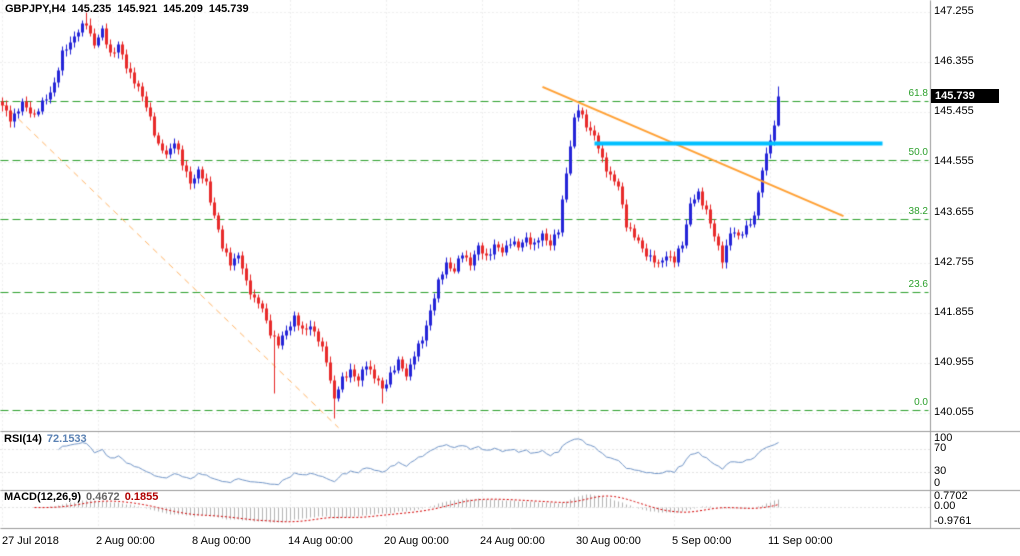  I want to click on open-value: 145.235, so click(91, 9).